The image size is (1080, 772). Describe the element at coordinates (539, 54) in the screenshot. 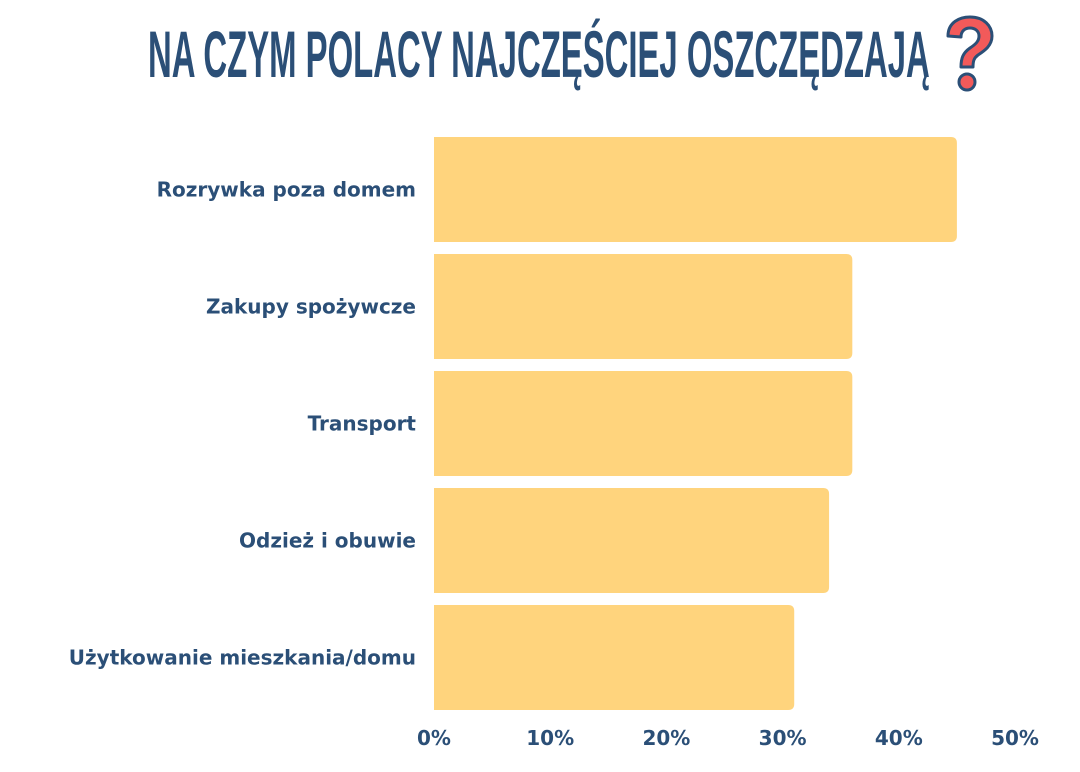

I see `chart-title: NA CZYM POLACY NAJCZĘŚCIEJ OSZCZĘDZAJĄ` at that location.